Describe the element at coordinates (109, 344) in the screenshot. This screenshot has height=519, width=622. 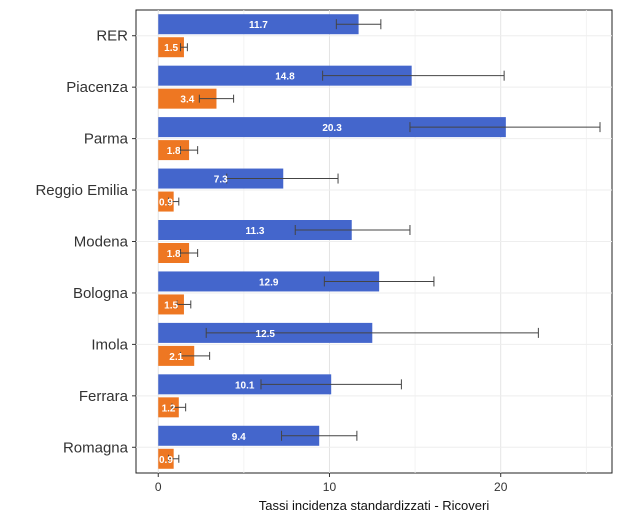
I see `category-label: Imola` at that location.